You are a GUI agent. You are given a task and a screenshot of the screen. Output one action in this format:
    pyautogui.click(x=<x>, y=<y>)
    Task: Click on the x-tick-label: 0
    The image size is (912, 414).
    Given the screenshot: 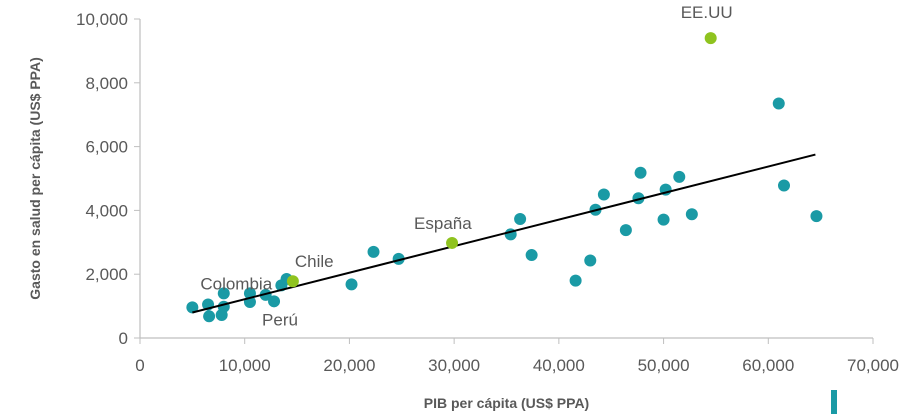 What is the action you would take?
    pyautogui.click(x=139, y=365)
    